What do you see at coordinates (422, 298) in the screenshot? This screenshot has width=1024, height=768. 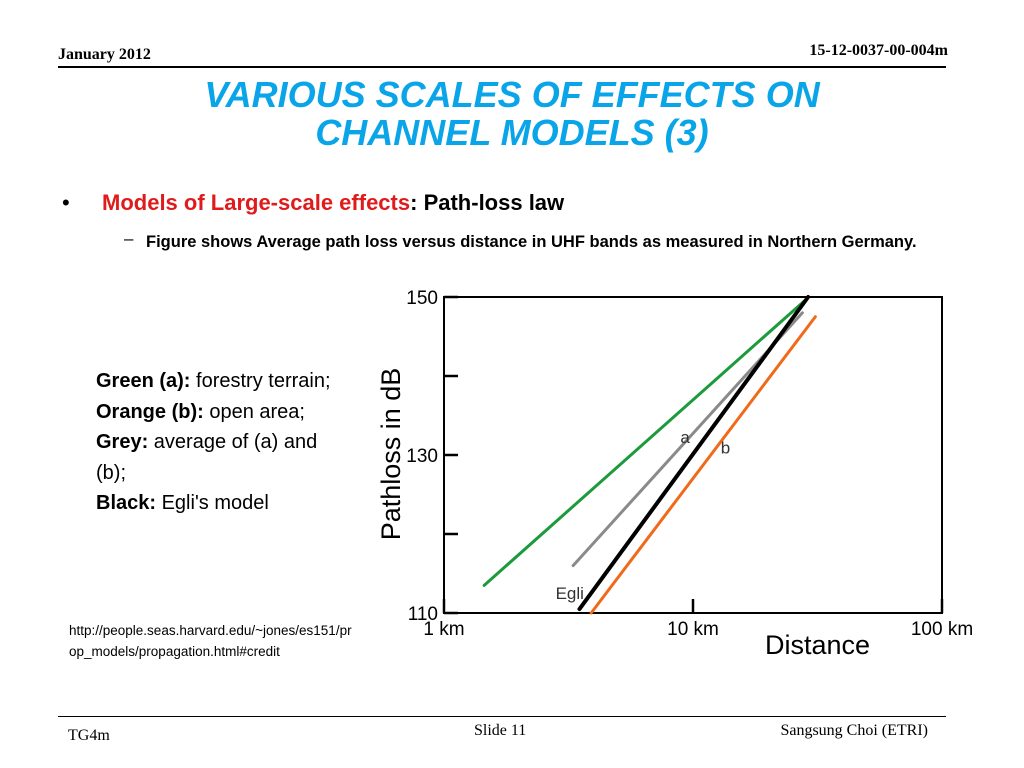 I see `y-tick-label-150: 150` at bounding box center [422, 298].